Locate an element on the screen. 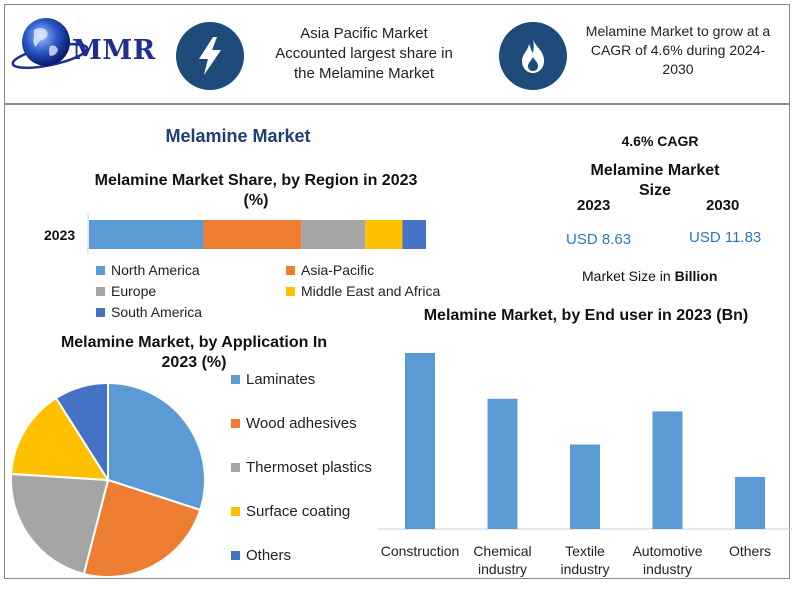 The height and width of the screenshot is (591, 800). enduser-bar-chemical-industry is located at coordinates (502, 463).